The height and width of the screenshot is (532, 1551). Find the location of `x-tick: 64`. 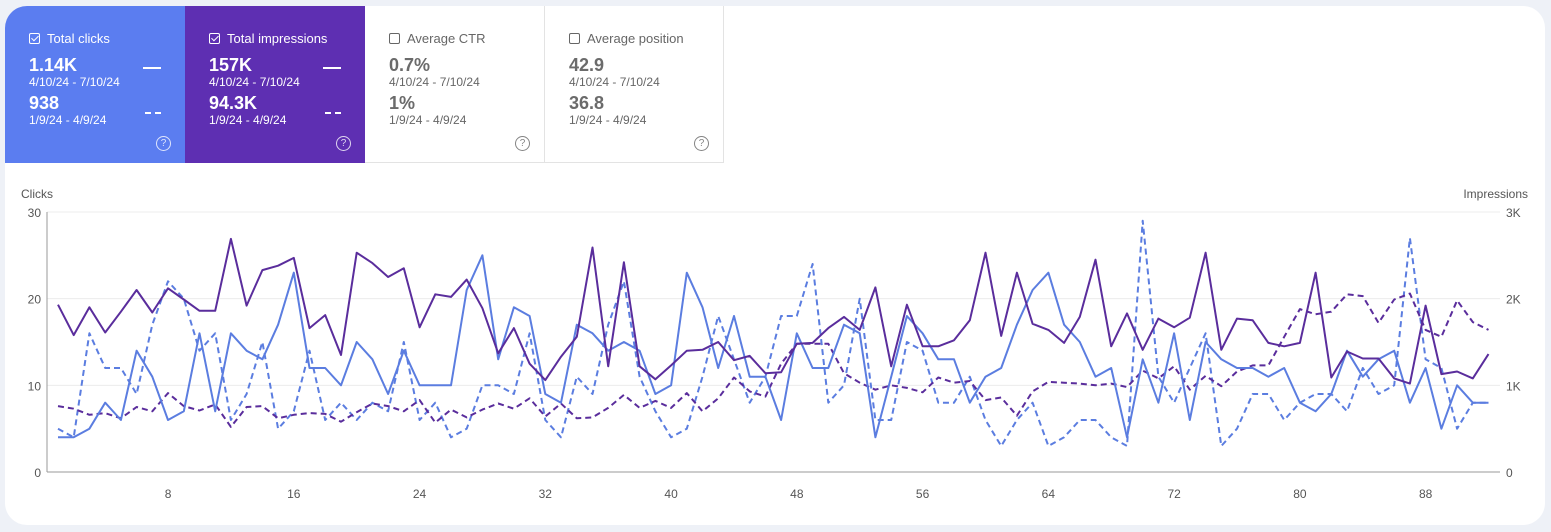

x-tick: 64 is located at coordinates (1049, 494).